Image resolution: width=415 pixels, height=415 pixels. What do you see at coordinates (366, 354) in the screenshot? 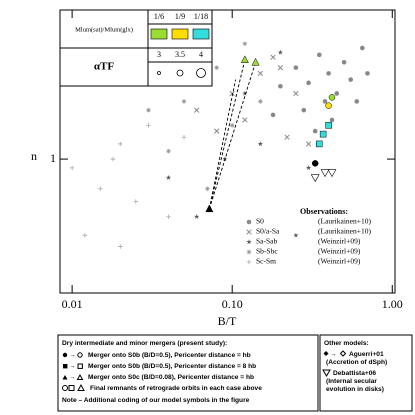
I see `other-model: Aguerri+01` at bounding box center [366, 354].